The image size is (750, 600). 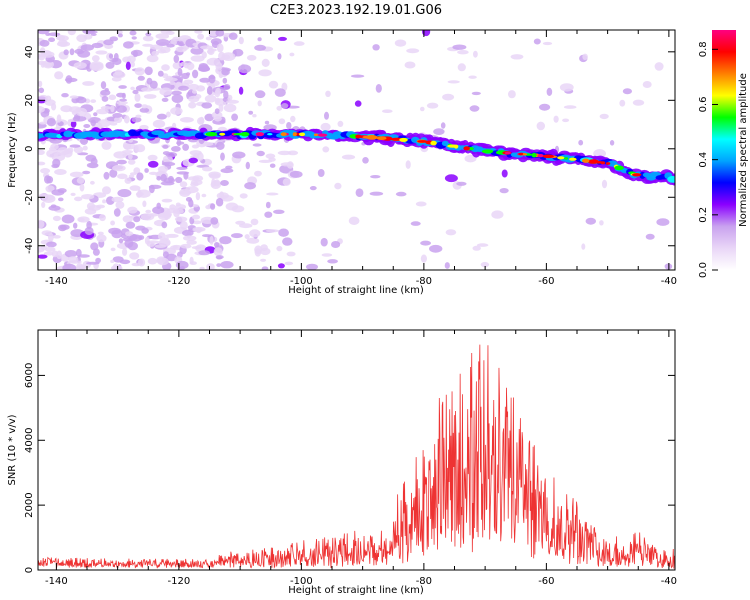 What do you see at coordinates (29, 197) in the screenshot?
I see `y-tick-label: -20` at bounding box center [29, 197].